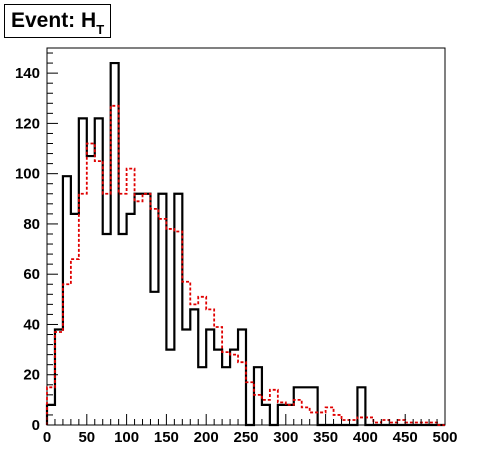  Describe the element at coordinates (245, 437) in the screenshot. I see `x-tick-label: 250` at that location.